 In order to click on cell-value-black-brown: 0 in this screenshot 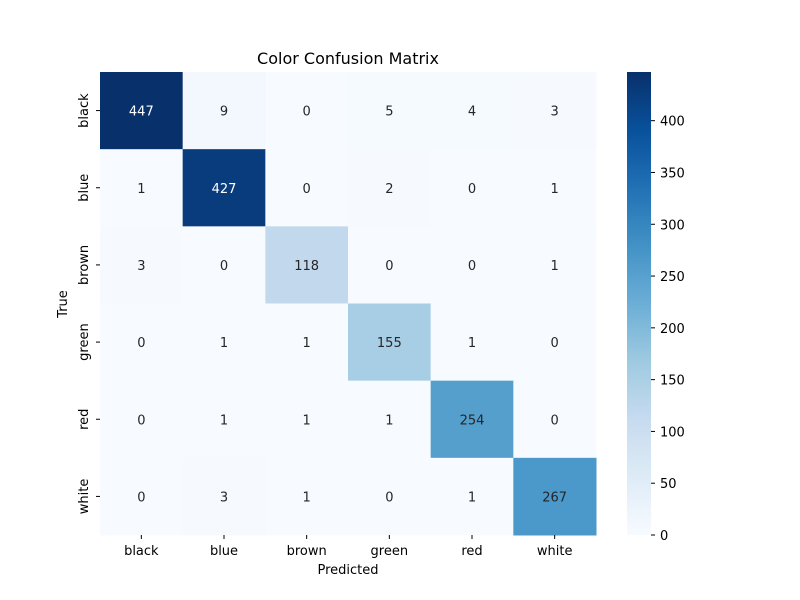, I will do `click(307, 112)`.